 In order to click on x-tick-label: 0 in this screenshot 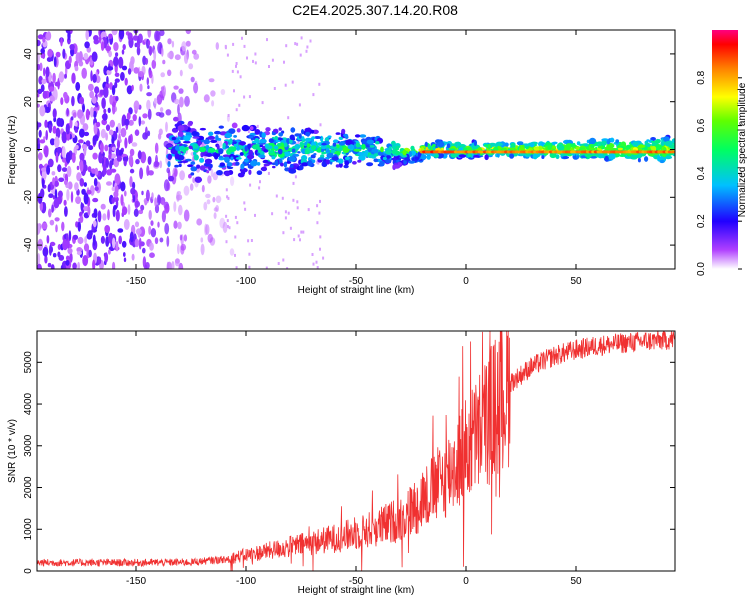, I will do `click(466, 281)`.